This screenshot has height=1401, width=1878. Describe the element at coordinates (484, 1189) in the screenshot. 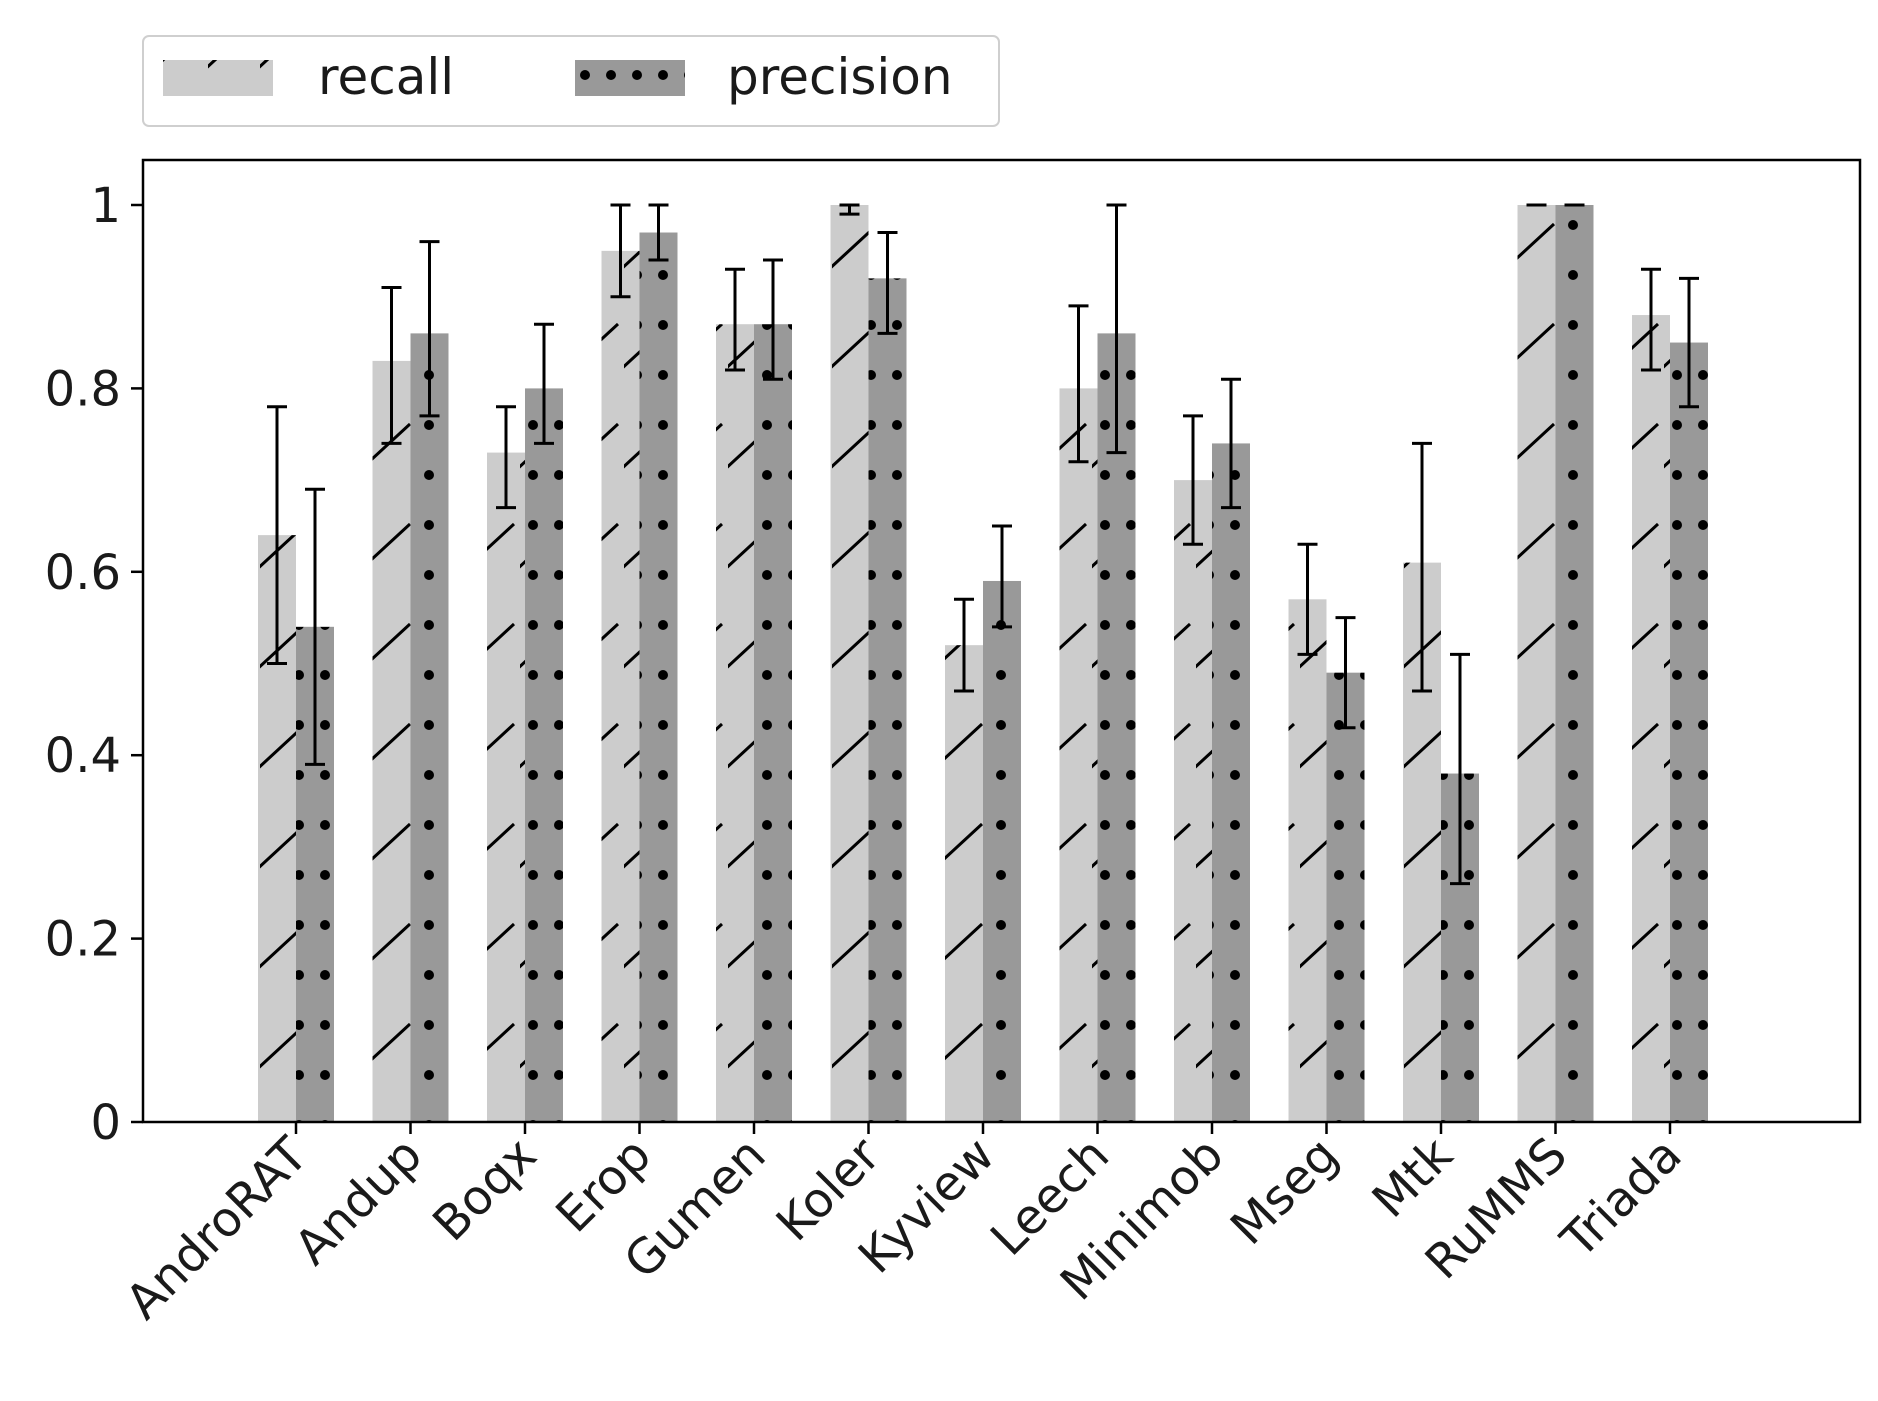

I see `x-tick-label: Boqx` at that location.